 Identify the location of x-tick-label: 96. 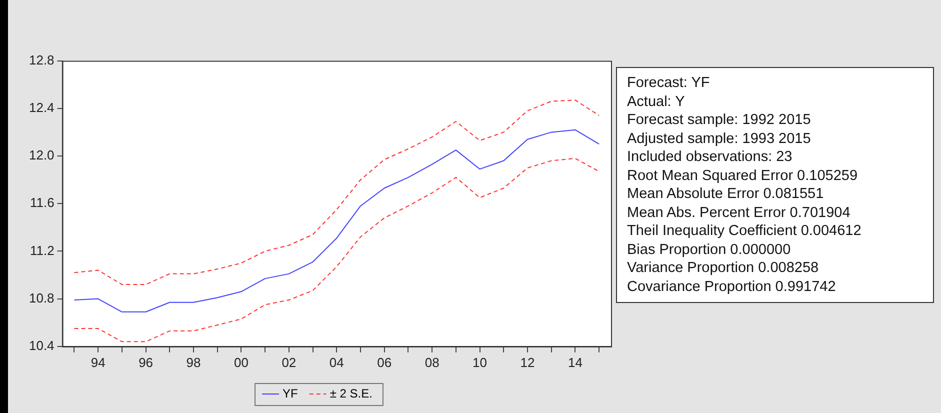
(146, 362).